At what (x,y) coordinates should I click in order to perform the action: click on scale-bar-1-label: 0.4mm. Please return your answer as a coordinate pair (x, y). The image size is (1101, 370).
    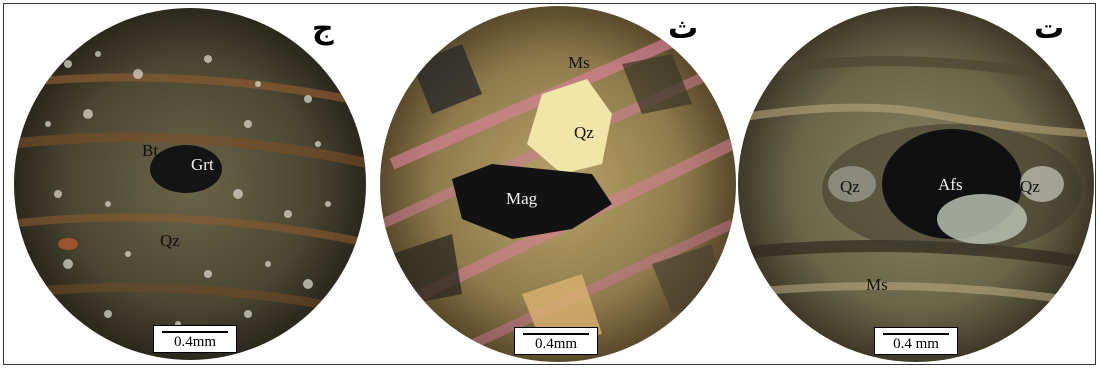
    Looking at the image, I should click on (195, 342).